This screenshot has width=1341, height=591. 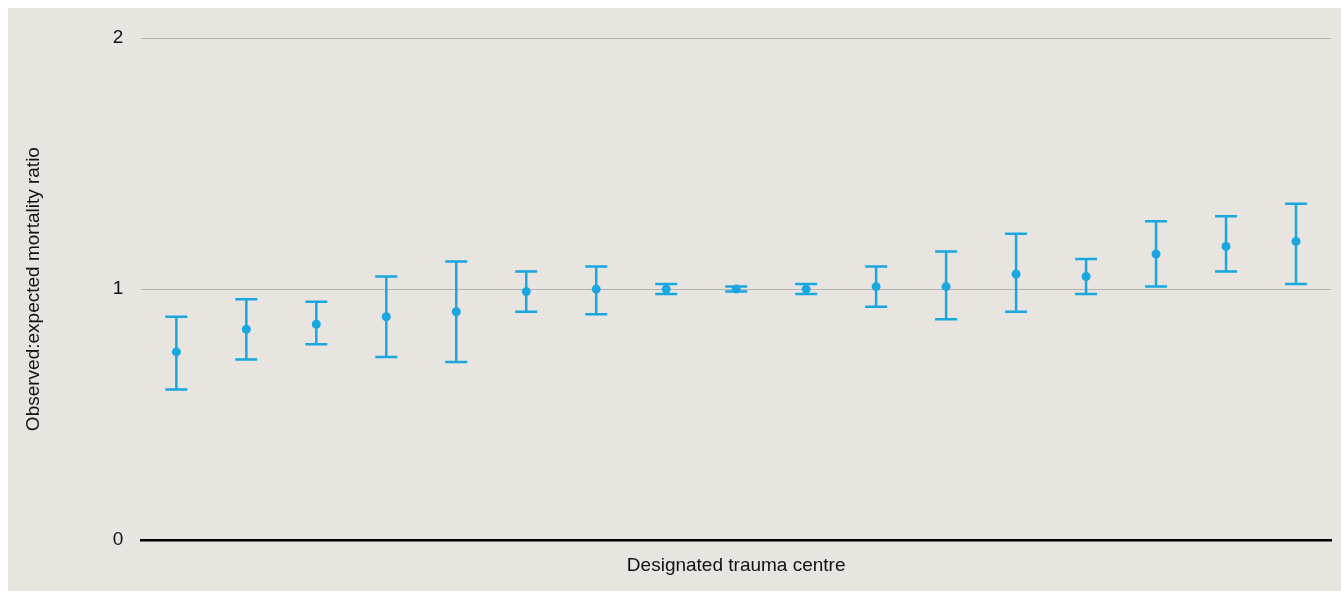 What do you see at coordinates (118, 288) in the screenshot?
I see `y-tick-label: 1` at bounding box center [118, 288].